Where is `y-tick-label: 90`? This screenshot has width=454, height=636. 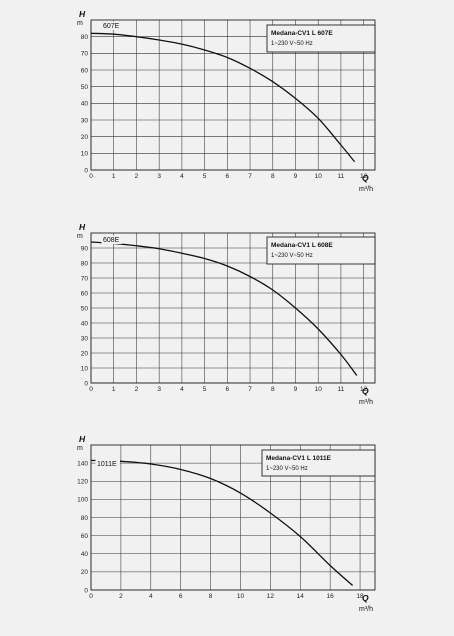
y-tick-label: 90 is located at coordinates (85, 248).